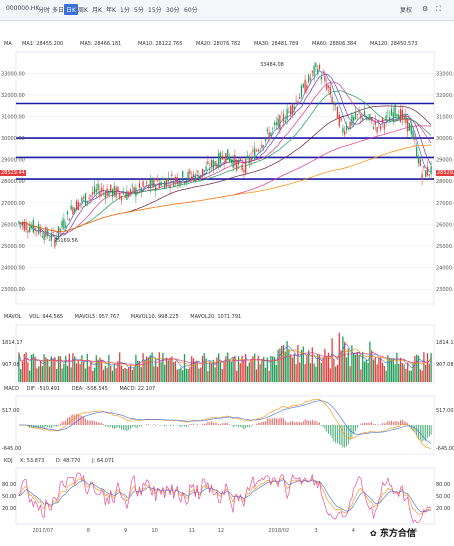 Image resolution: width=454 pixels, height=546 pixels. I want to click on period-tab-30min: 30分, so click(173, 10).